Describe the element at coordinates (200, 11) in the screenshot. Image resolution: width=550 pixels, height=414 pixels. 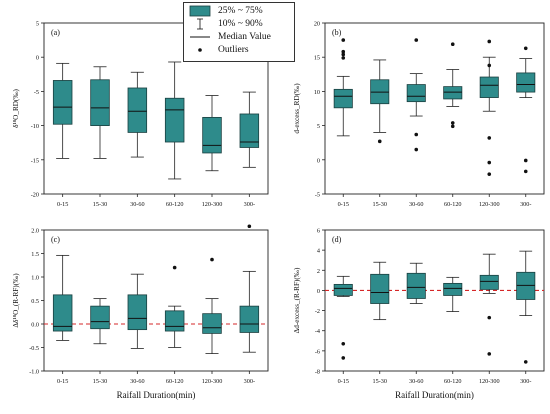
I see `box-swatch-icon` at that location.